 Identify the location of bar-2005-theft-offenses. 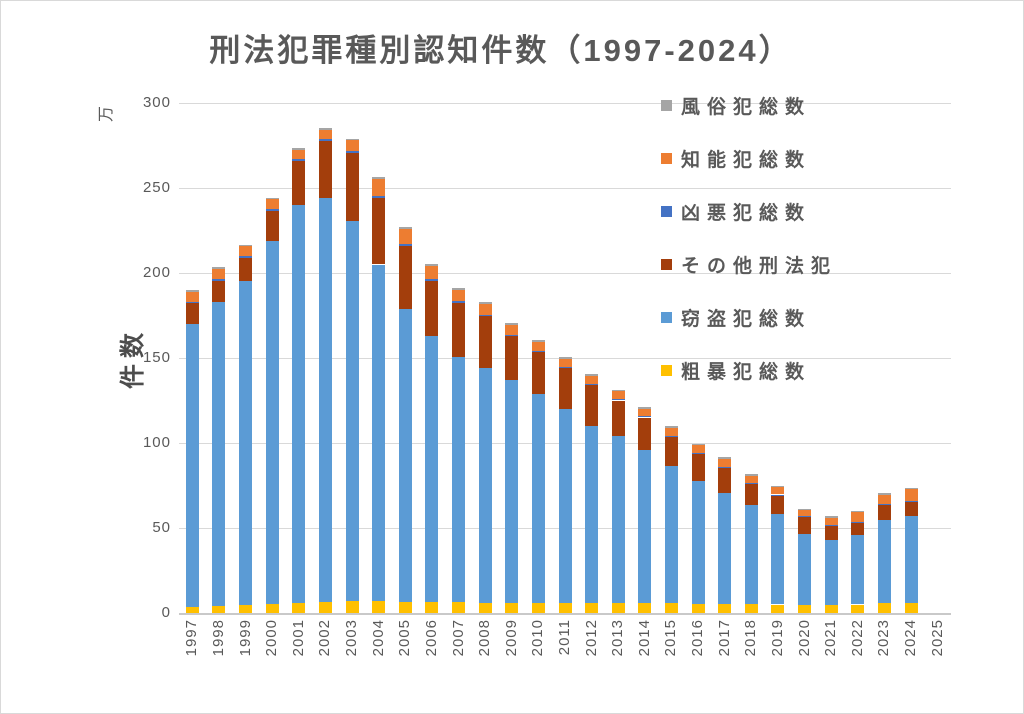
(405, 455).